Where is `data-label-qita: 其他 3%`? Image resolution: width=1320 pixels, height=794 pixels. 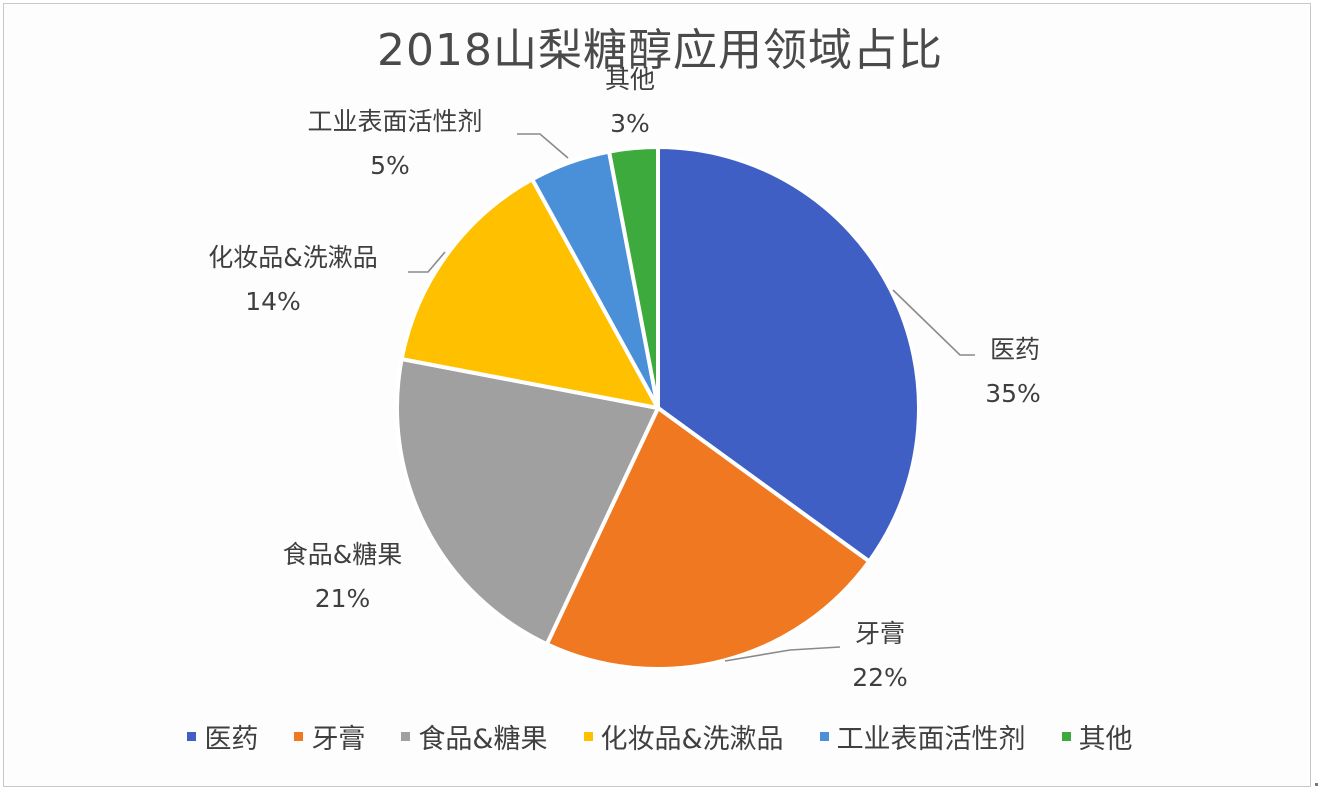 data-label-qita: 其他 3% is located at coordinates (630, 102).